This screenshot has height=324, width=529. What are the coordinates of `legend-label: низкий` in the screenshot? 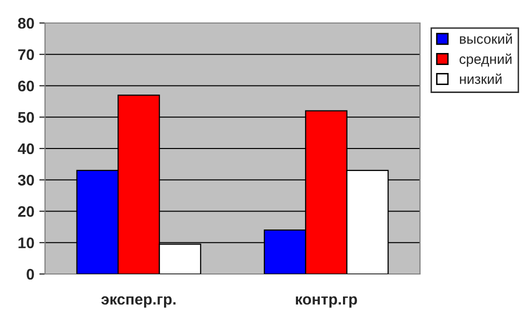 It's located at (481, 79).